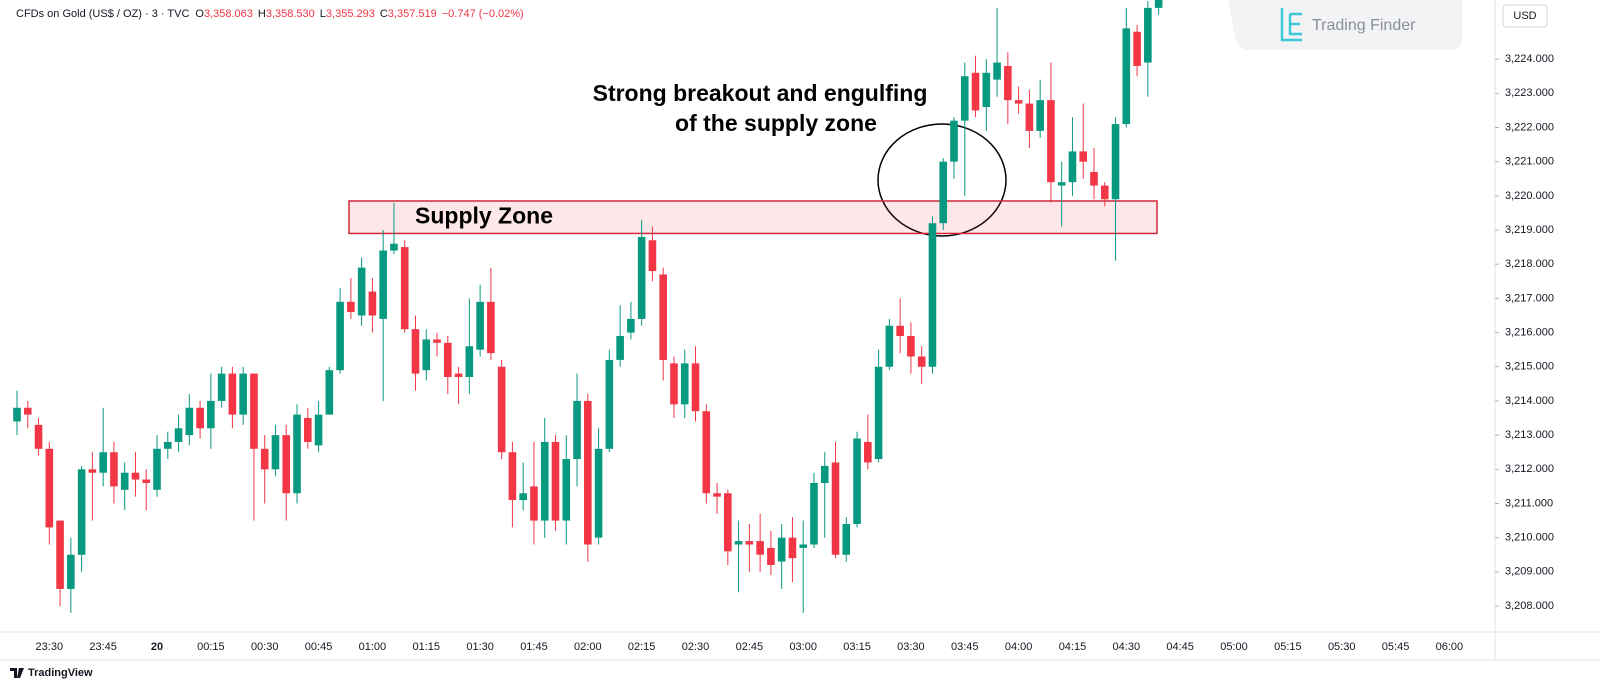 The height and width of the screenshot is (700, 1600). What do you see at coordinates (1291, 25) in the screenshot?
I see `brand-icon` at bounding box center [1291, 25].